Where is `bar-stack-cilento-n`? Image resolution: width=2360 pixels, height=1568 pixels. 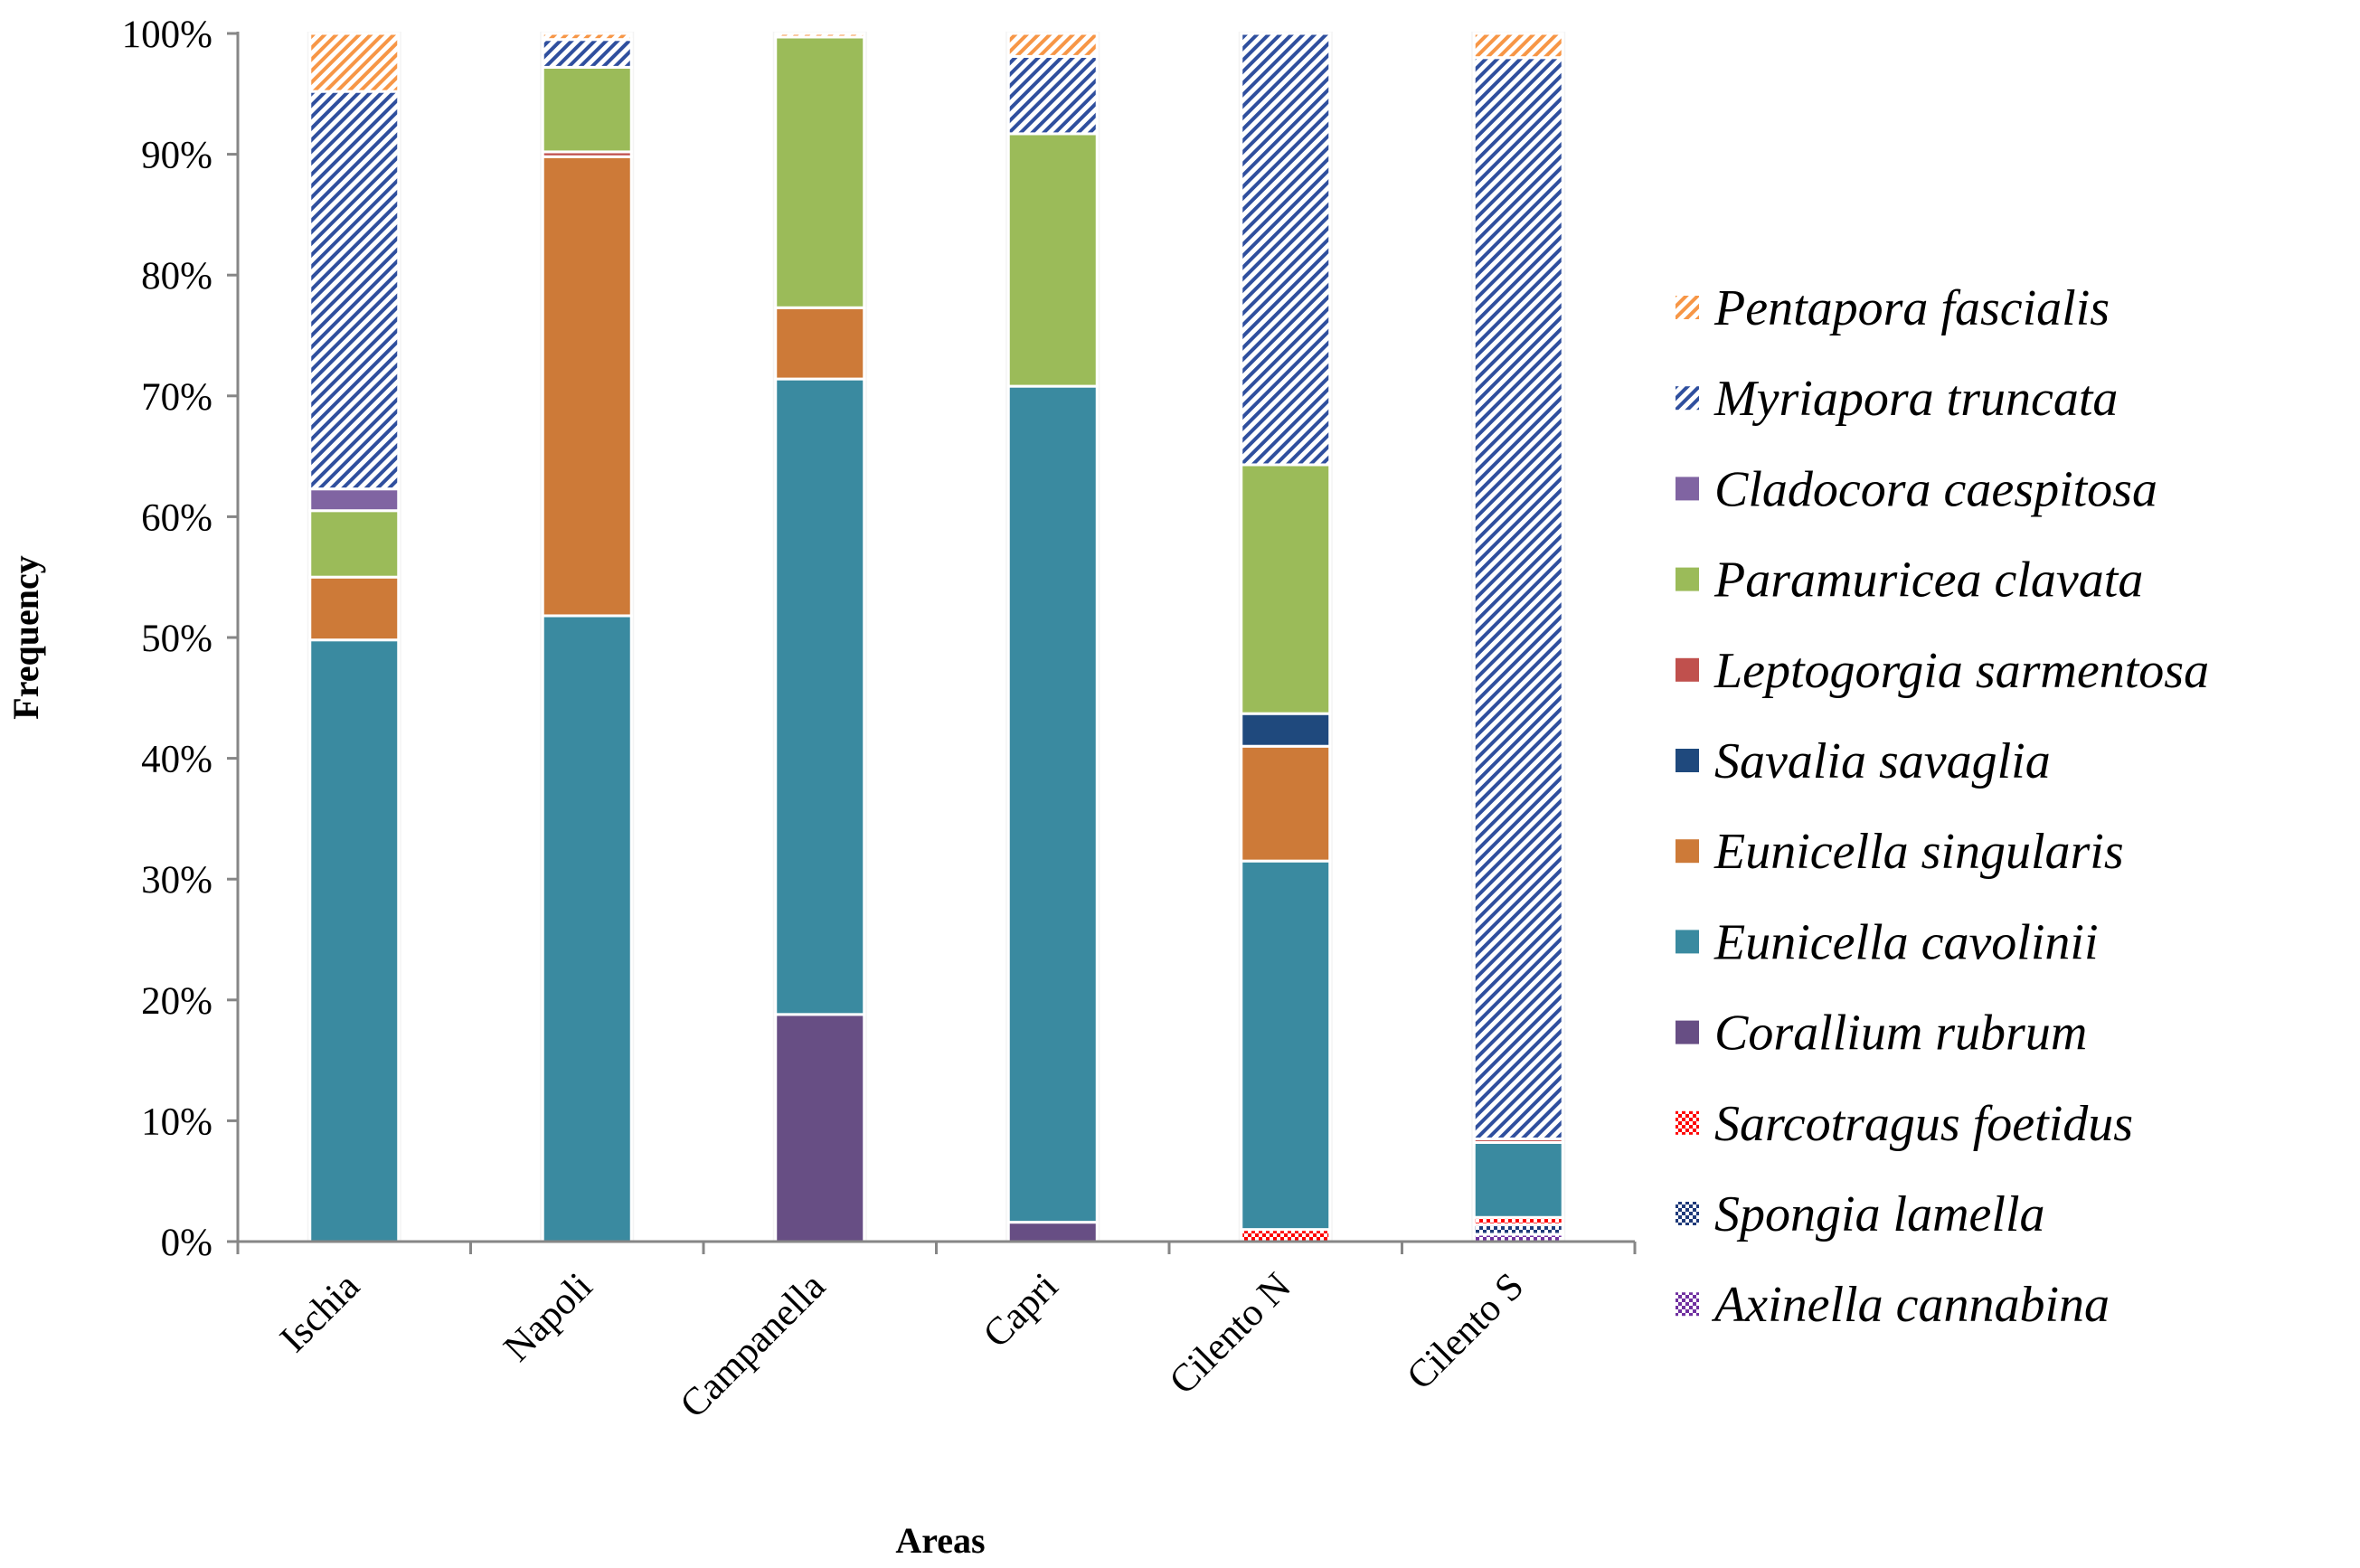
bar-stack-cilento-n is located at coordinates (1285, 637).